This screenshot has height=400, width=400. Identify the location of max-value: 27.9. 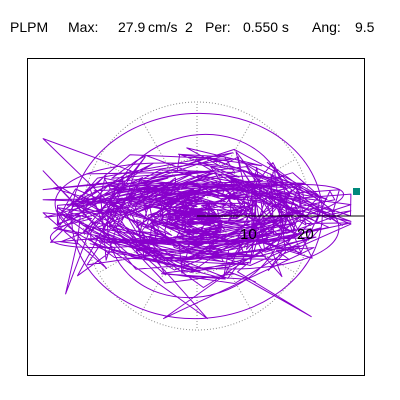
(132, 27).